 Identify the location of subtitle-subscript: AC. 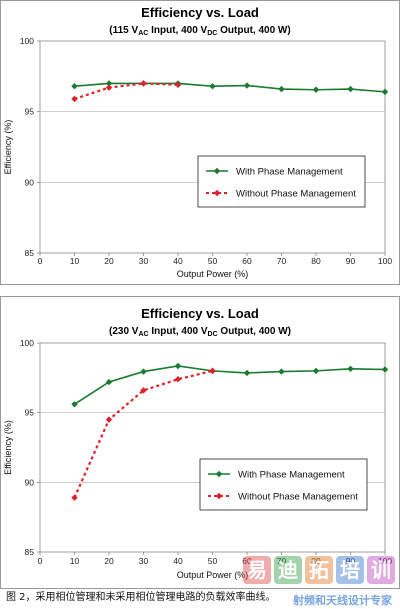
(143, 334).